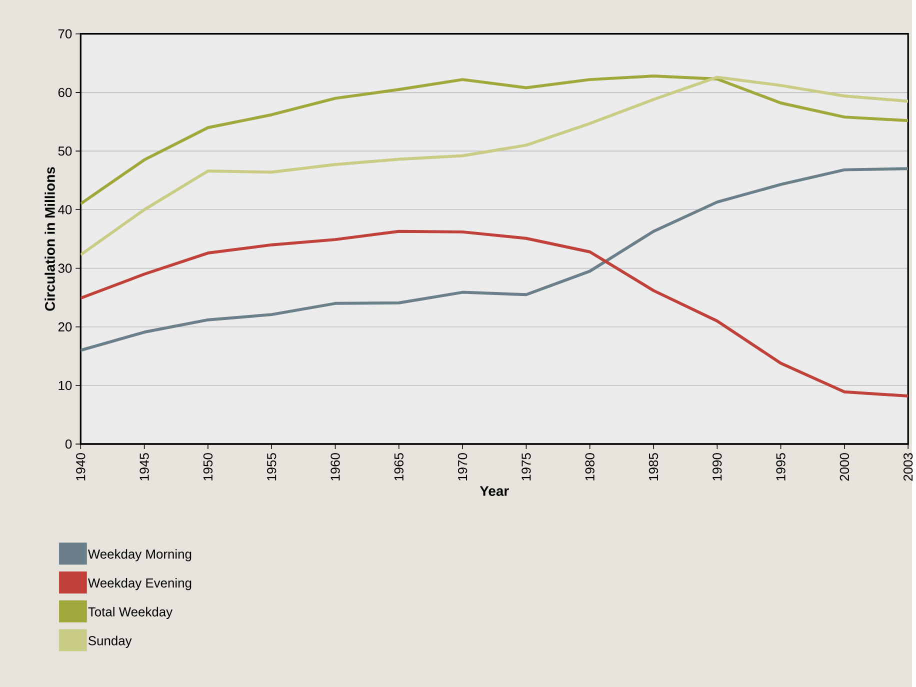 This screenshot has width=916, height=687. Describe the element at coordinates (717, 466) in the screenshot. I see `x-tick-label: 1990` at that location.